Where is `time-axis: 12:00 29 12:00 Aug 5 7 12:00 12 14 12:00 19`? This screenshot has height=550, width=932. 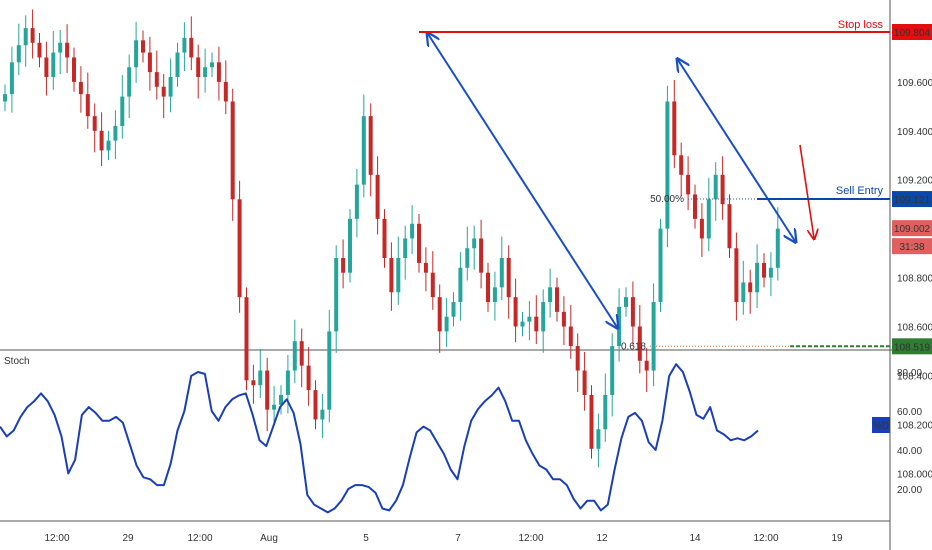
time-axis: 12:00 29 12:00 Aug 5 7 12:00 12 14 12:00 19 is located at coordinates (443, 538).